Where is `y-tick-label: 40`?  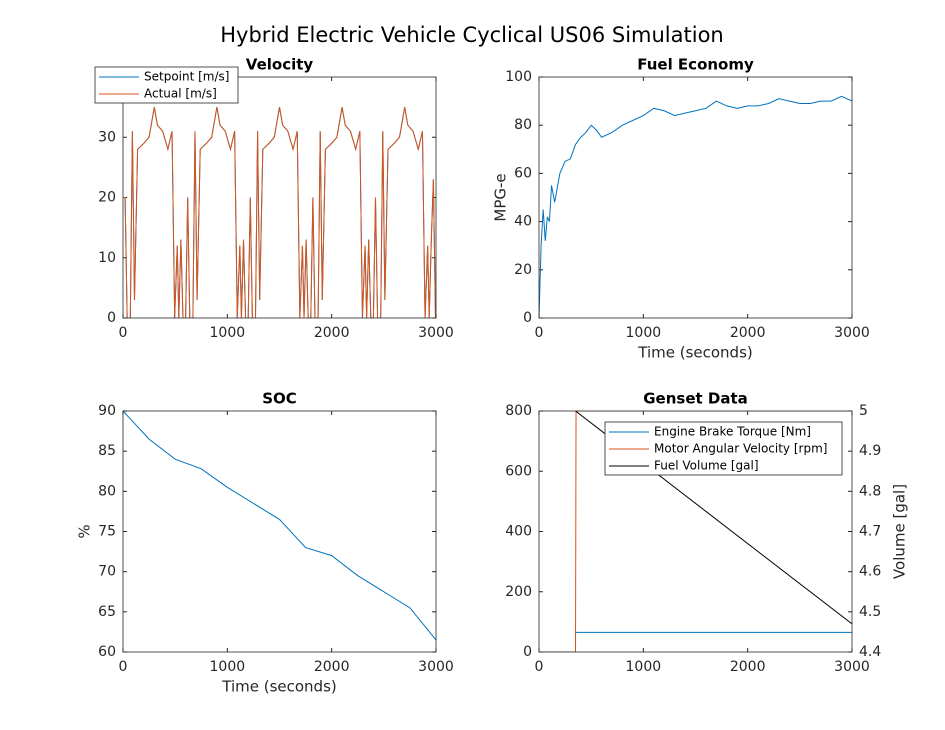 y-tick-label: 40 is located at coordinates (523, 222).